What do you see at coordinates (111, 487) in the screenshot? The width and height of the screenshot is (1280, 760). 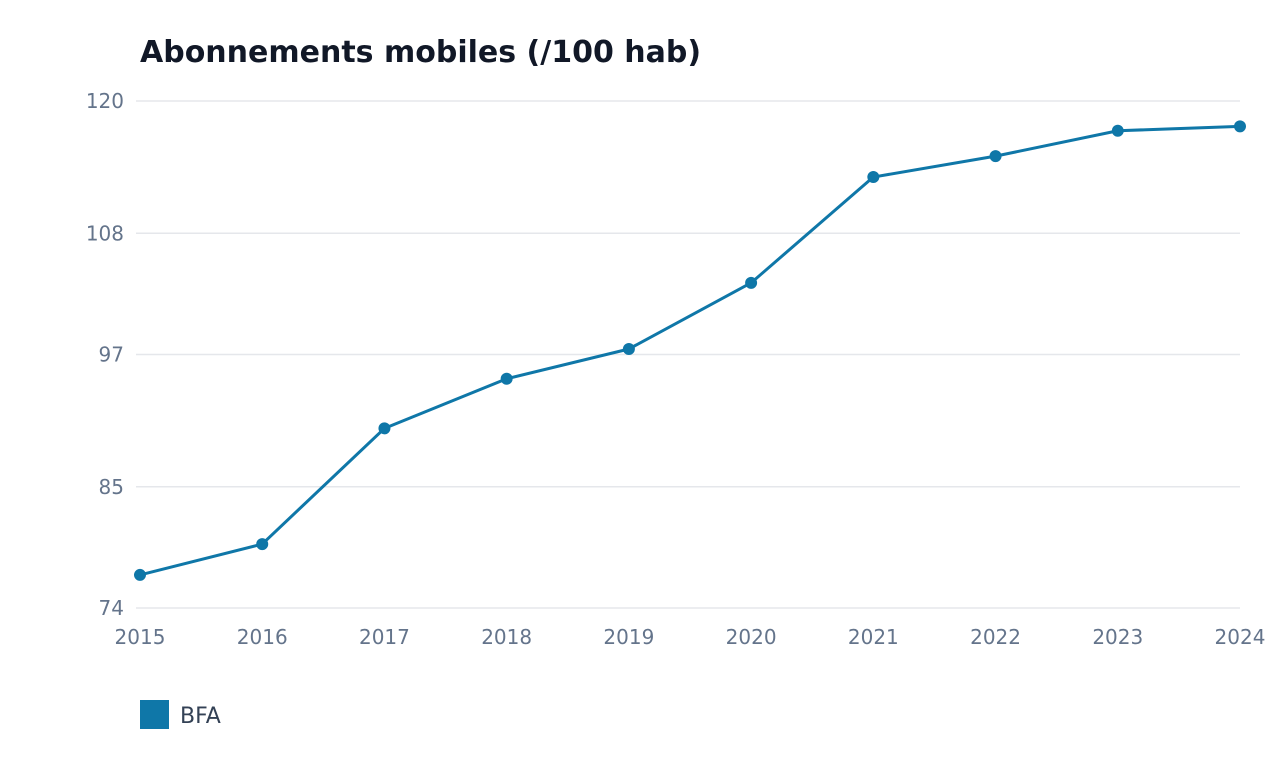 I see `y-tick-label: 85` at bounding box center [111, 487].